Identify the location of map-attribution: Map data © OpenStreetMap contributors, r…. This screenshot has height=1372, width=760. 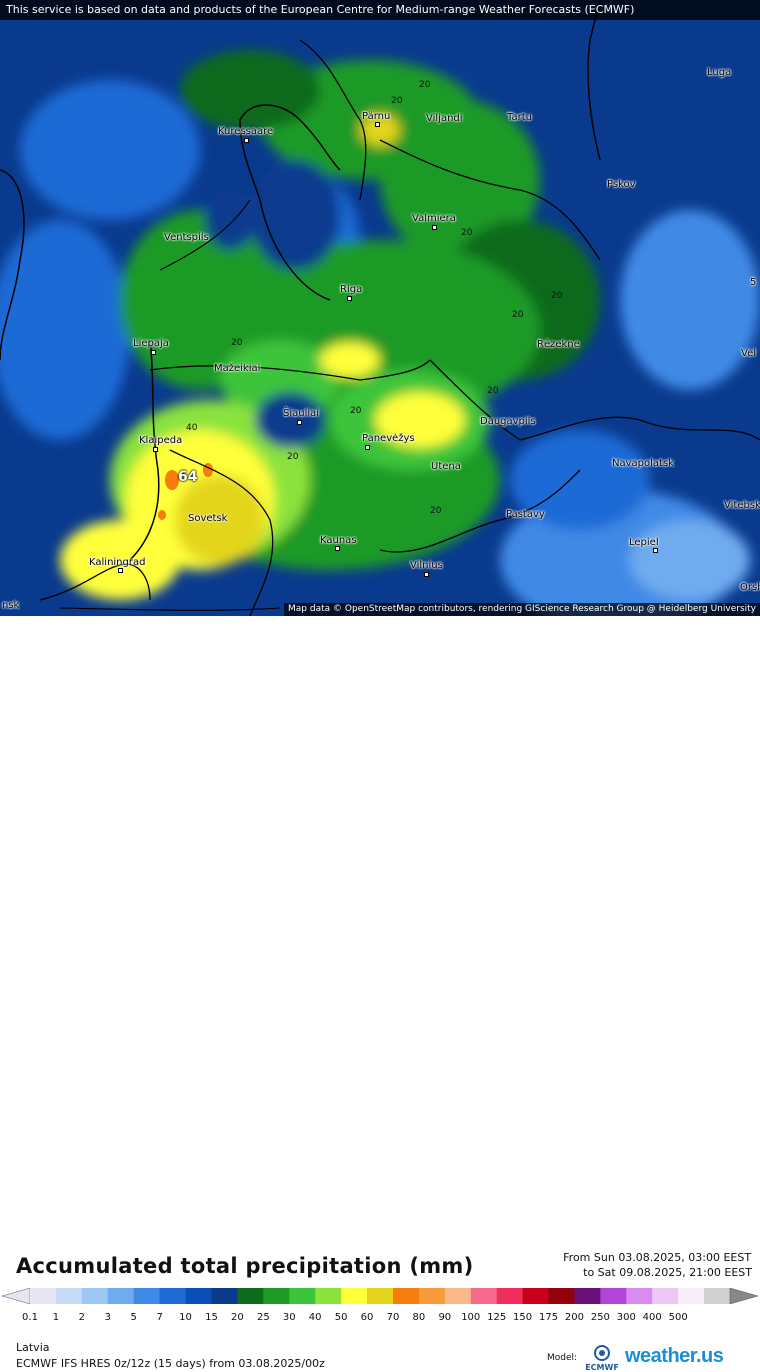
(522, 609).